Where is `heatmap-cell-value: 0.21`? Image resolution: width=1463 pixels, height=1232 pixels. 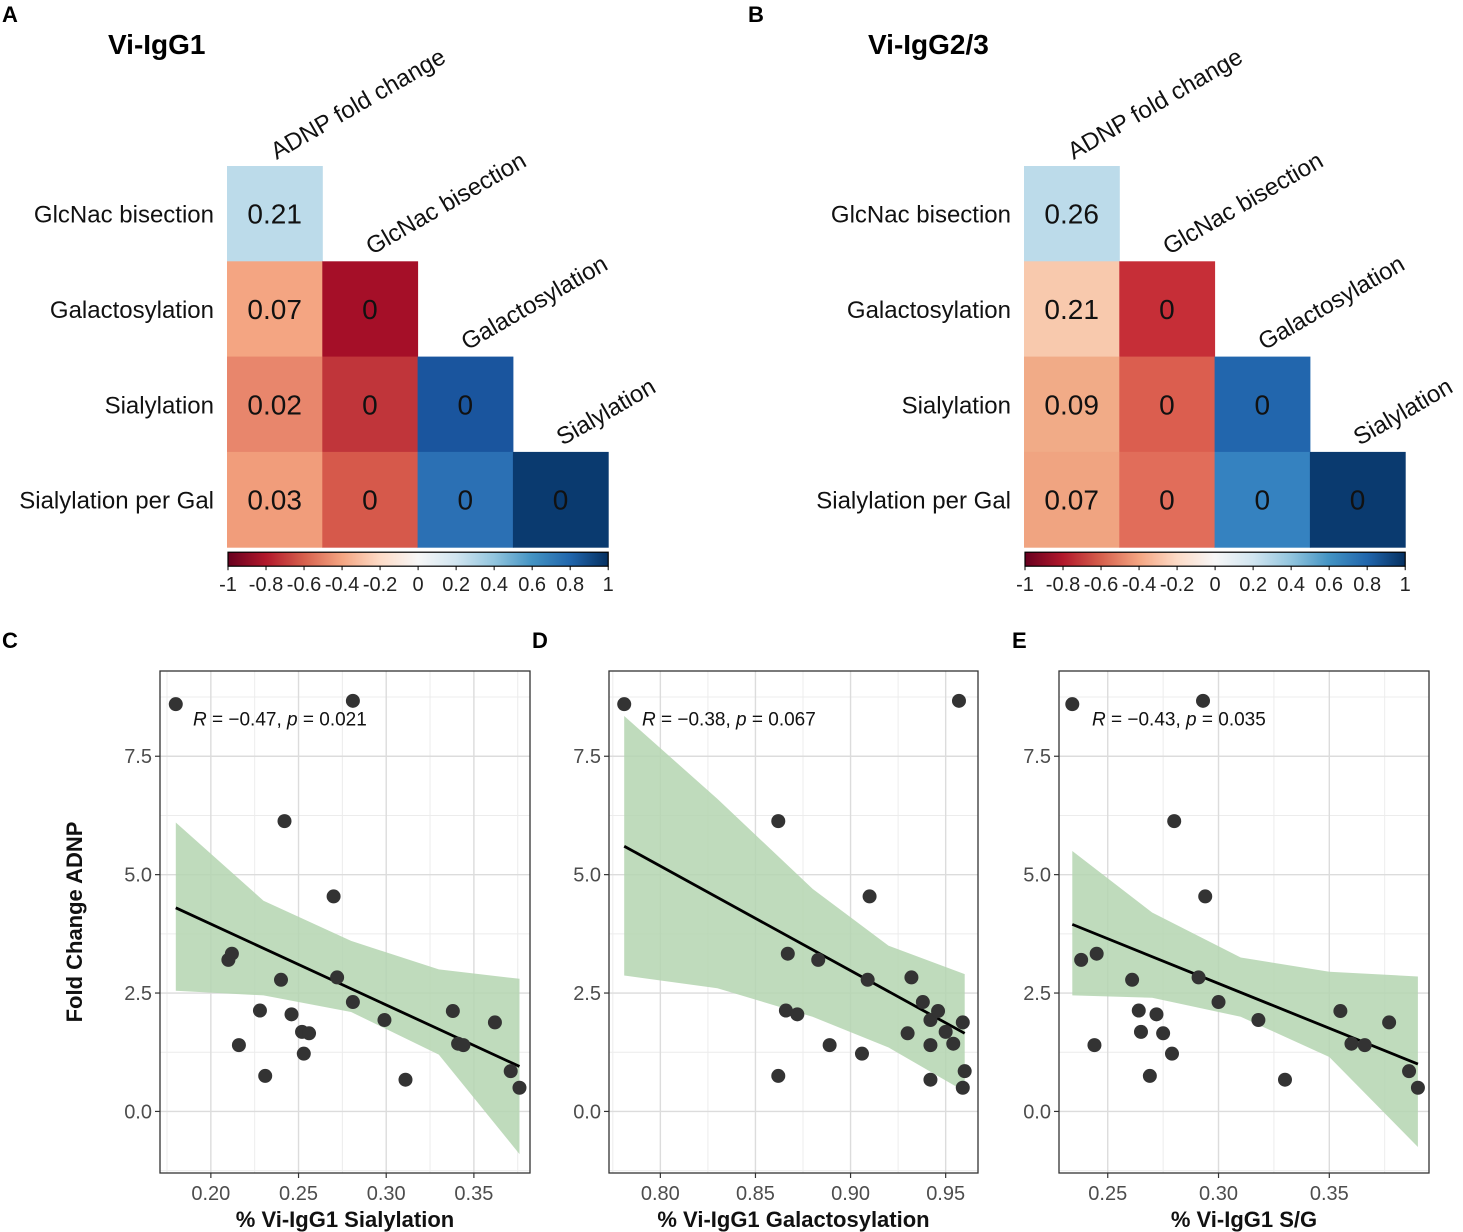 heatmap-cell-value: 0.21 is located at coordinates (1071, 309).